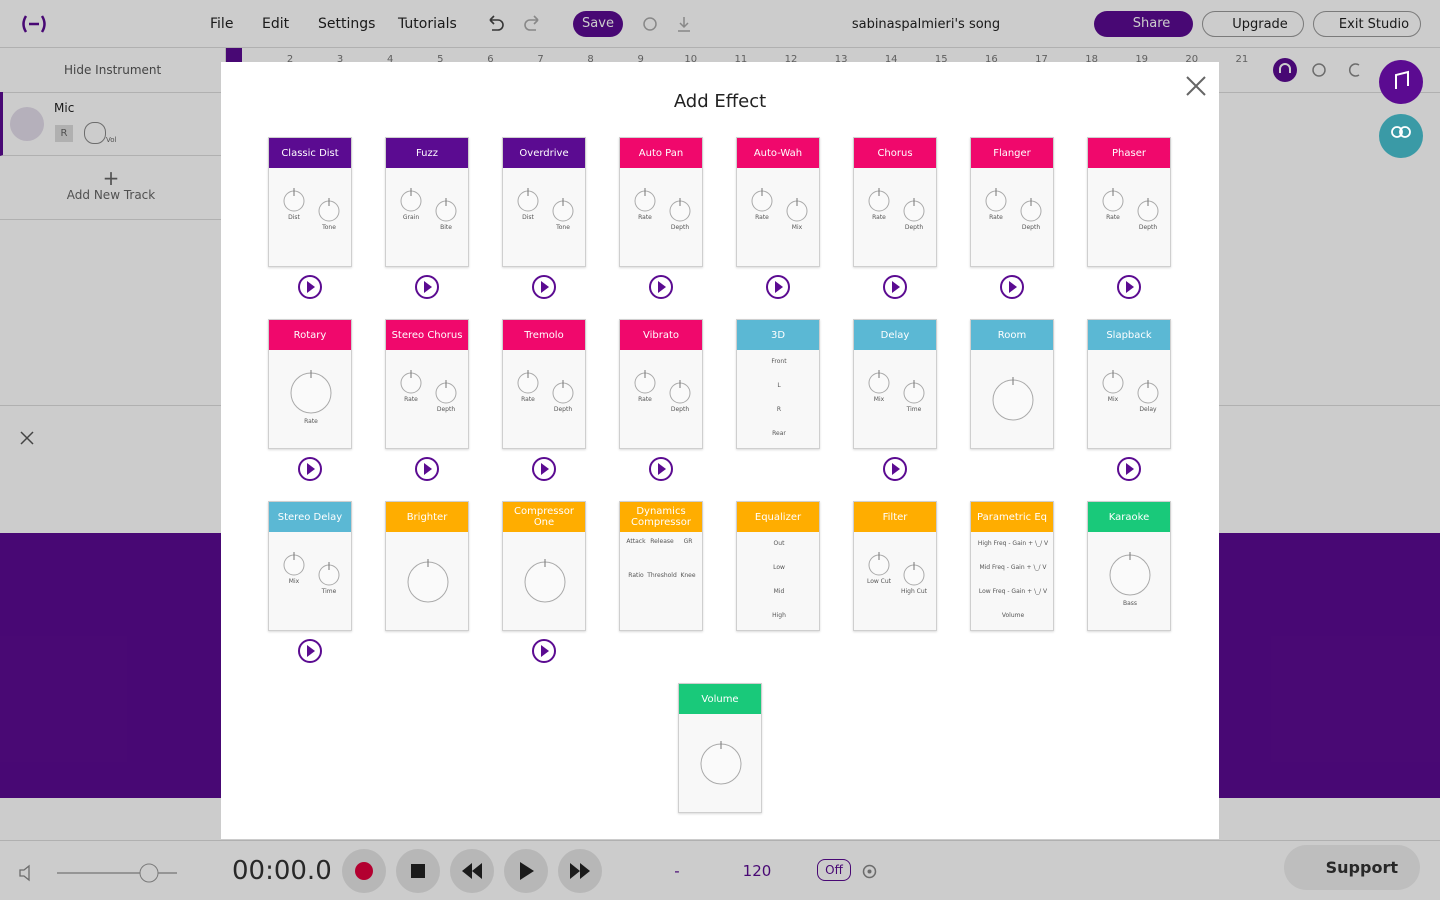 This screenshot has height=901, width=1440. What do you see at coordinates (310, 153) in the screenshot?
I see `effect-name: Classic Dist` at bounding box center [310, 153].